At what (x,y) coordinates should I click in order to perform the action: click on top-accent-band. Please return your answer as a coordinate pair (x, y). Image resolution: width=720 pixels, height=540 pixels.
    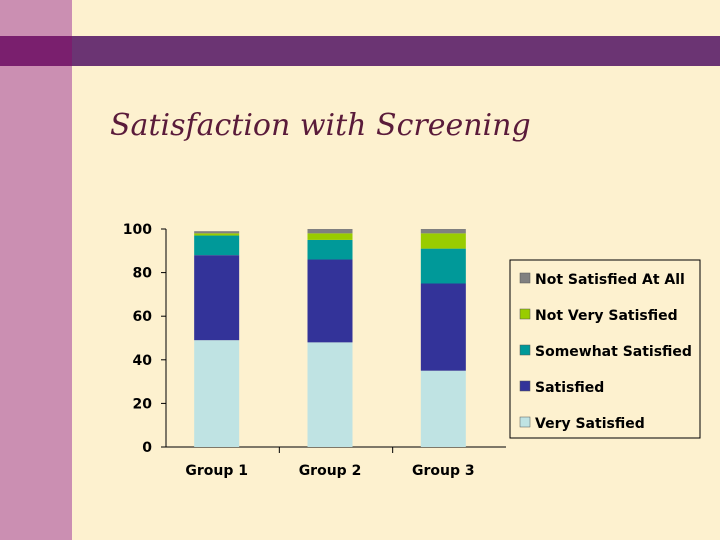
    Looking at the image, I should click on (360, 51).